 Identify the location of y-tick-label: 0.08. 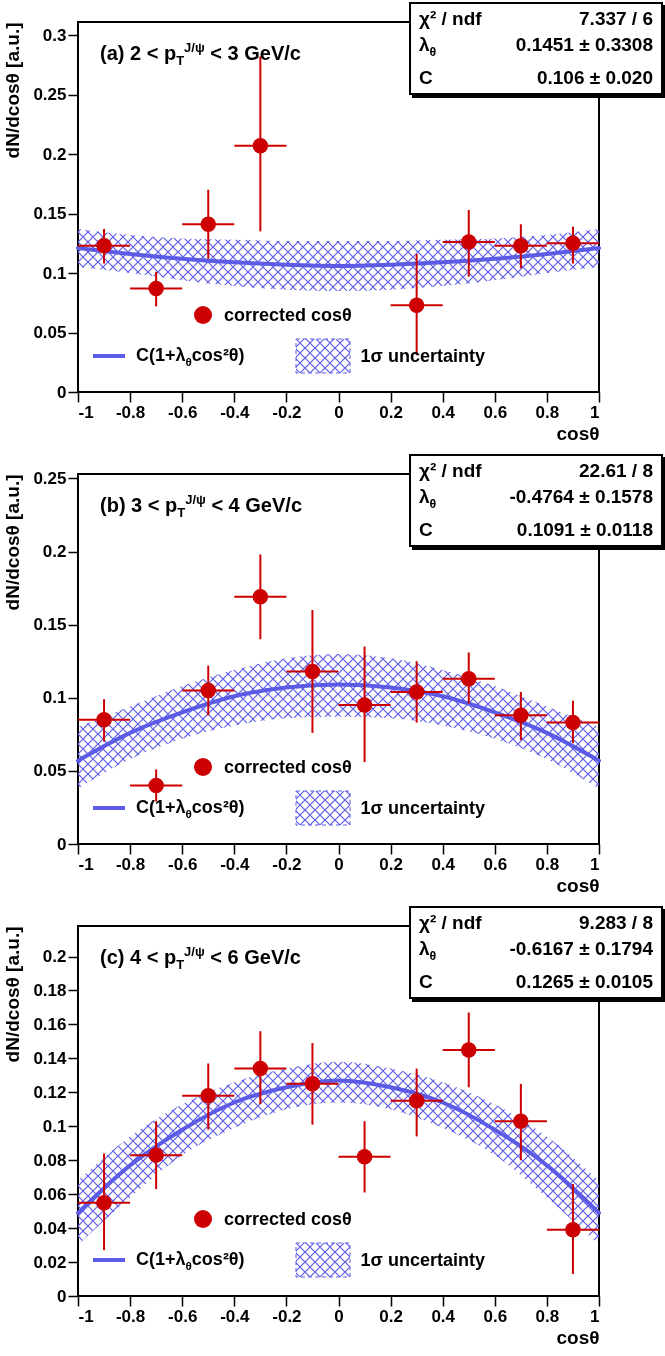
(50, 1160).